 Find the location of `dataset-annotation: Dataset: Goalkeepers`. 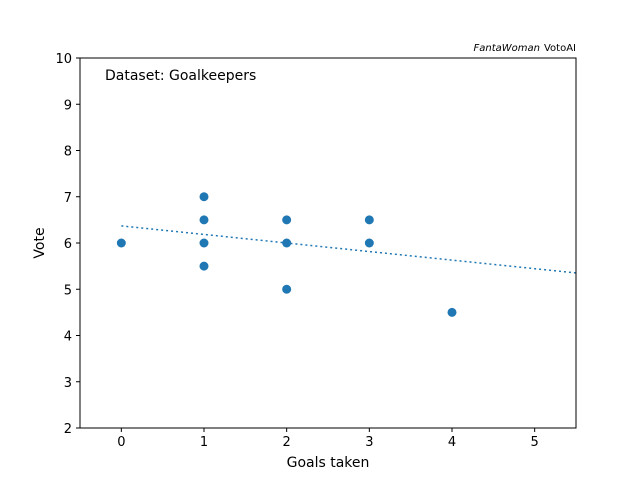

dataset-annotation: Dataset: Goalkeepers is located at coordinates (180, 76).